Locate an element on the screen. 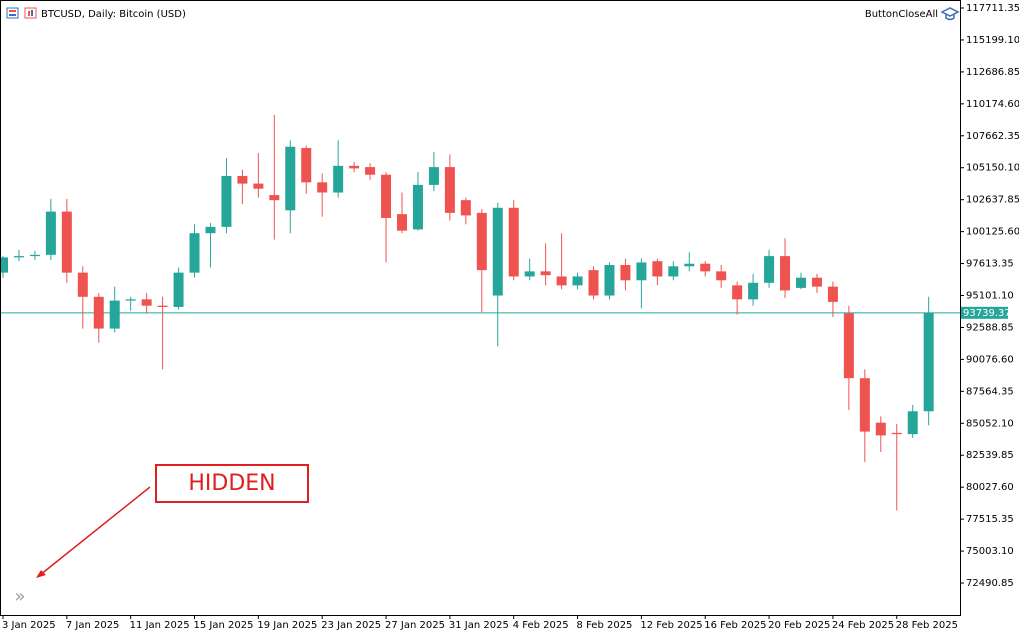  annotation-text: HIDDEN is located at coordinates (231, 483).